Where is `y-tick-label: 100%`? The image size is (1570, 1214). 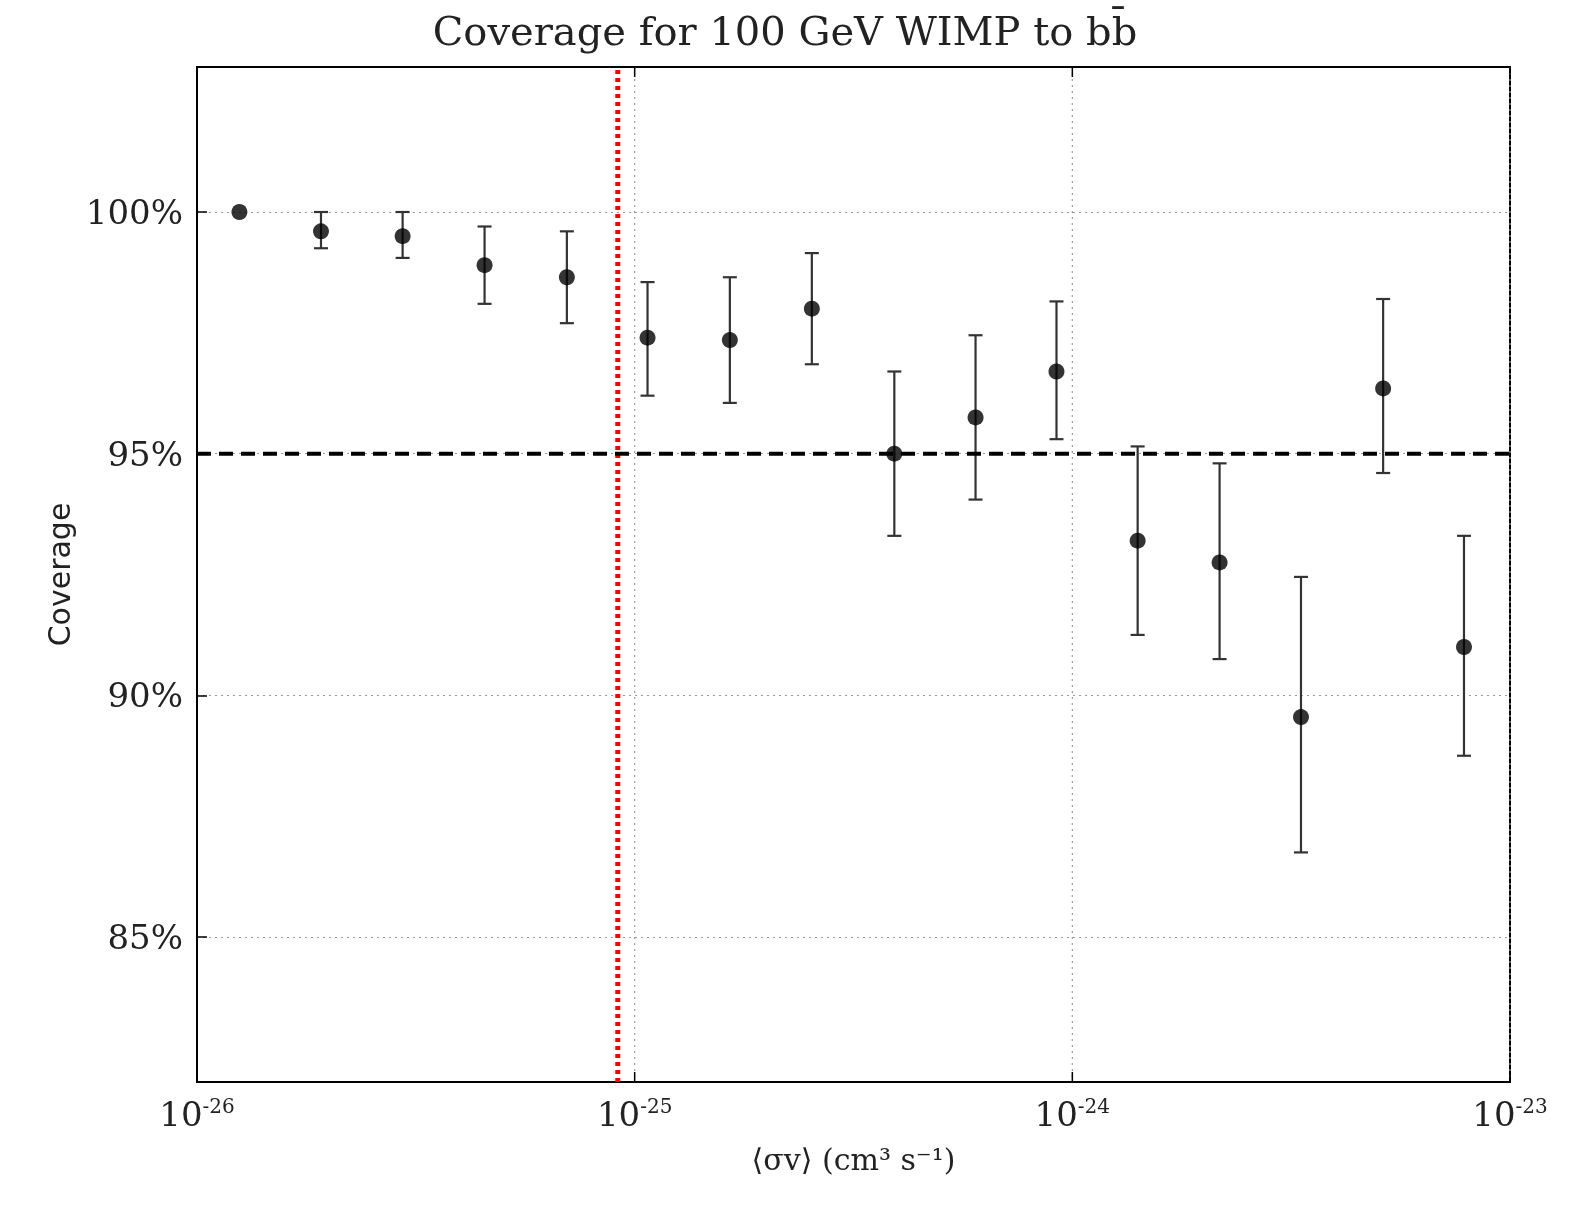
y-tick-label: 100% is located at coordinates (134, 212).